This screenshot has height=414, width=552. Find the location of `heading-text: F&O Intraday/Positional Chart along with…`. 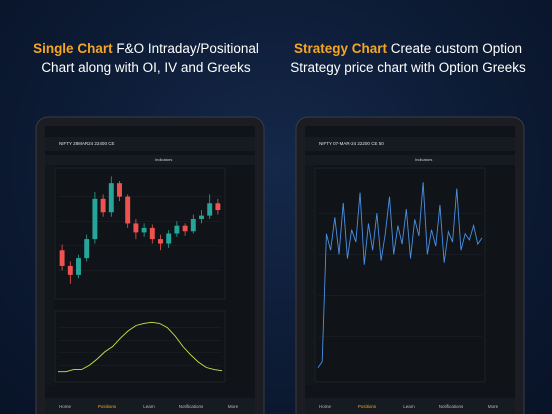

heading-text: F&O Intraday/Positional Chart along with… is located at coordinates (150, 58).